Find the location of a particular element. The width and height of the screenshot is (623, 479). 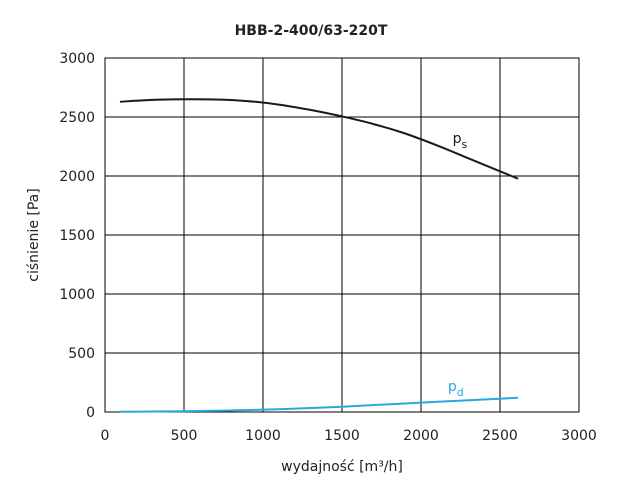

y-tick-label-0: 0 is located at coordinates (90, 413).